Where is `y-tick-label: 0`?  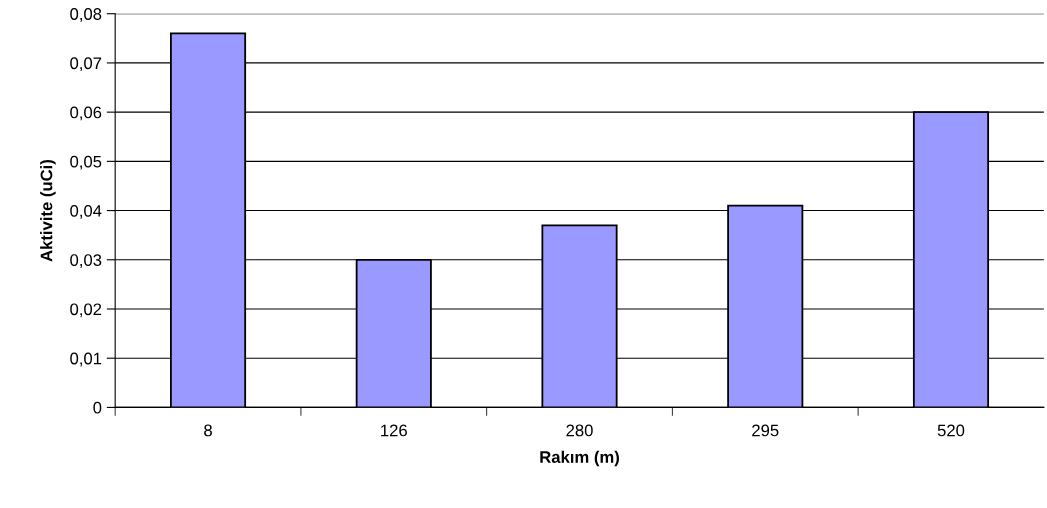 y-tick-label: 0 is located at coordinates (97, 407).